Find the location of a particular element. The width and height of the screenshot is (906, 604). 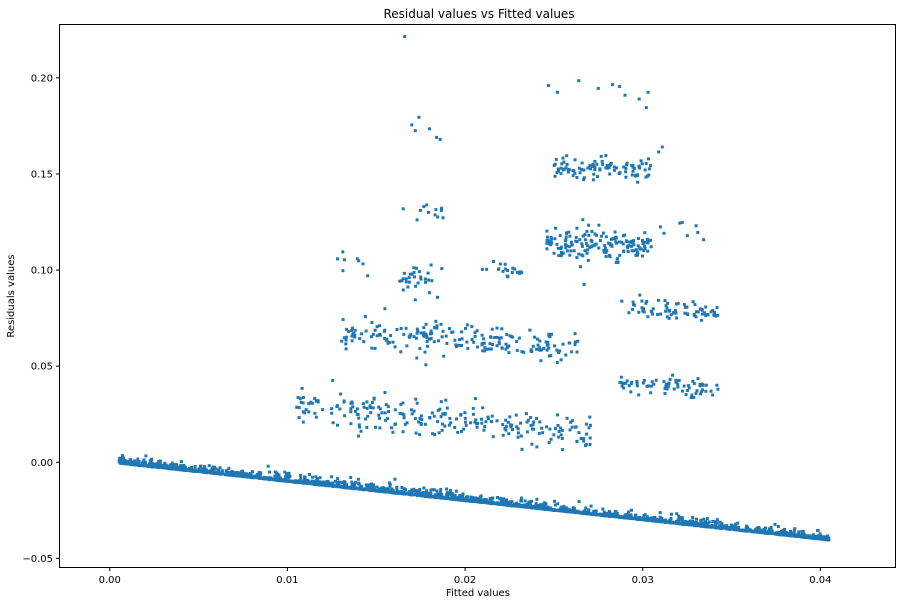

x-tick-label: 0.01 is located at coordinates (287, 580).